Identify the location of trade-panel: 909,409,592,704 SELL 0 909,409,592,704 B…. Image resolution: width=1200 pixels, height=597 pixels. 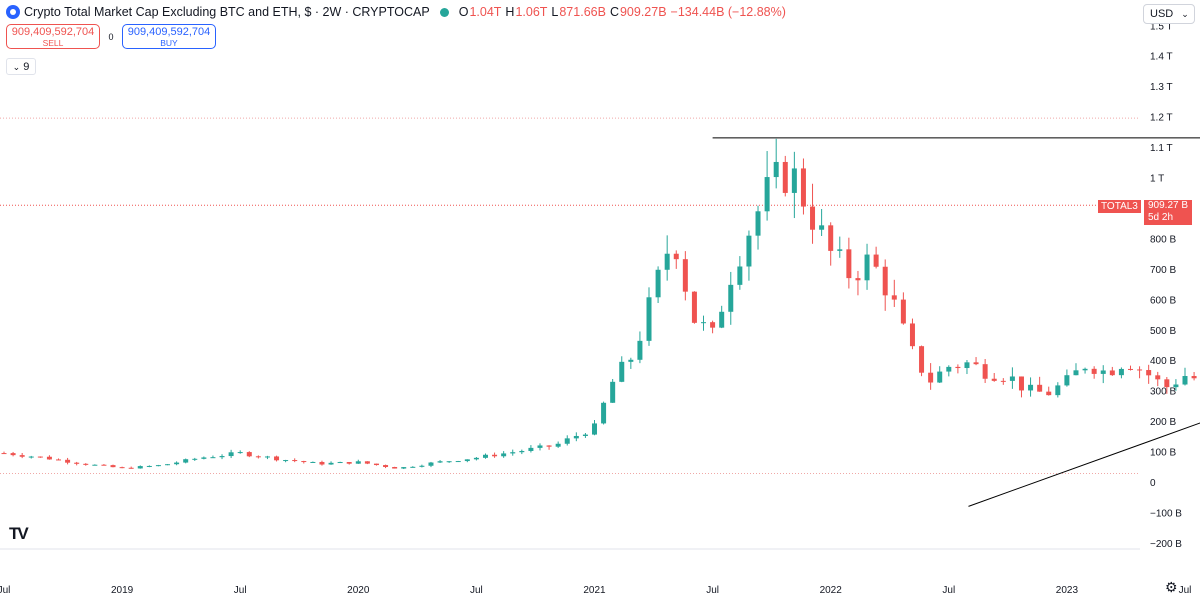
(111, 36).